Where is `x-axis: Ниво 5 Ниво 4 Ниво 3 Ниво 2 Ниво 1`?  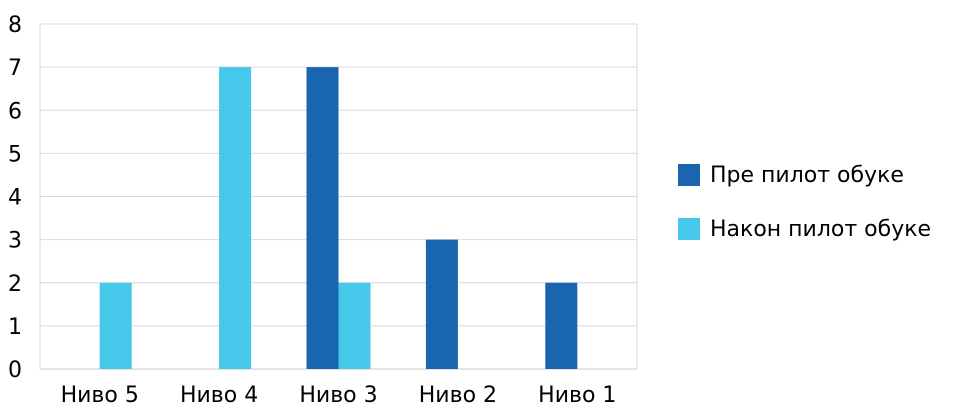
x-axis: Ниво 5 Ниво 4 Ниво 3 Ниво 2 Ниво 1 is located at coordinates (339, 395).